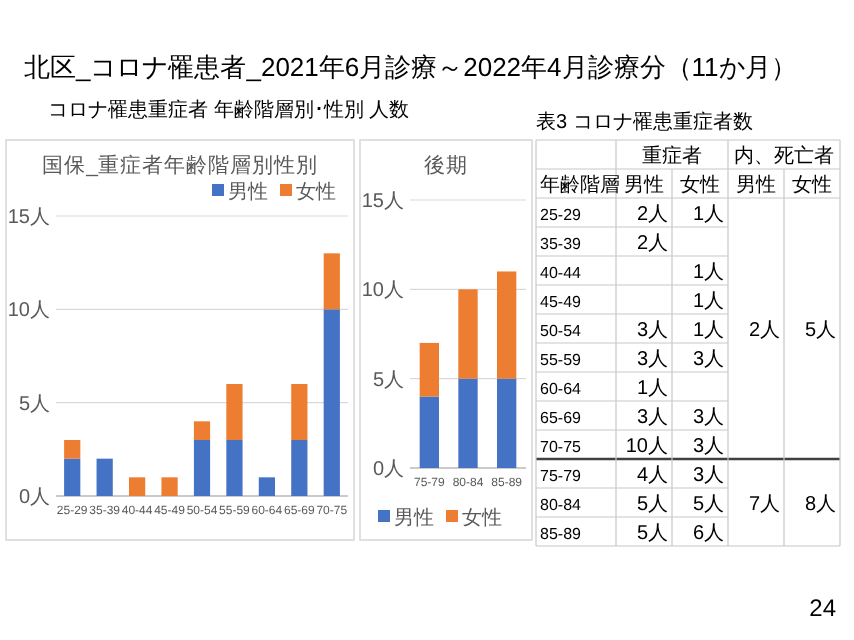 The width and height of the screenshot is (854, 640). What do you see at coordinates (561, 244) in the screenshot?
I see `category-label: 35-39` at bounding box center [561, 244].